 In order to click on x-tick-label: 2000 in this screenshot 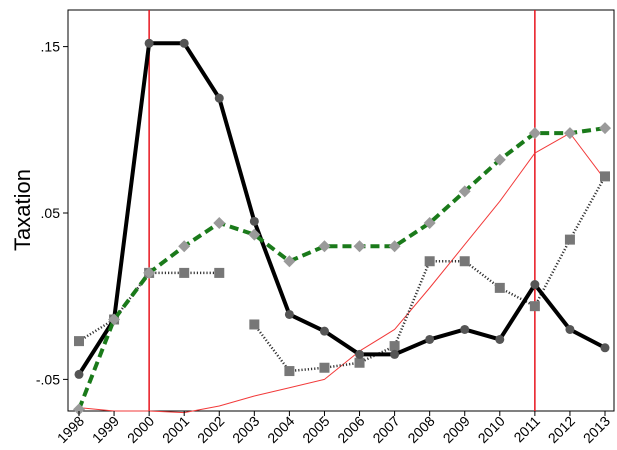, I will do `click(140, 429)`.